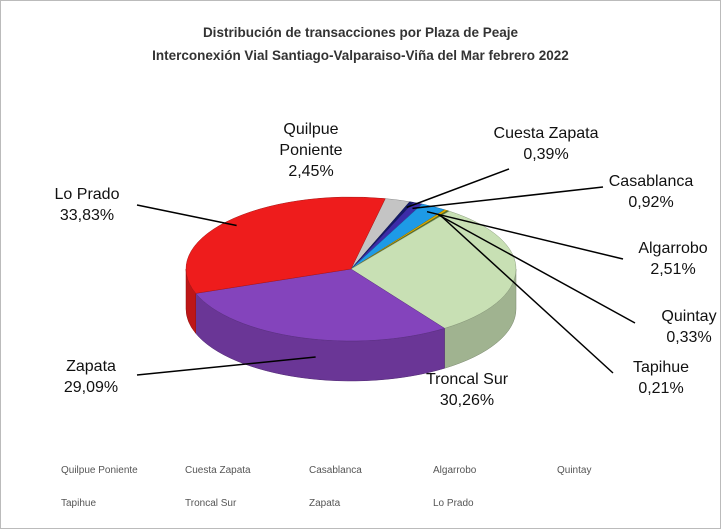  I want to click on data-label: Troncal Sur 30,26%, so click(467, 390).